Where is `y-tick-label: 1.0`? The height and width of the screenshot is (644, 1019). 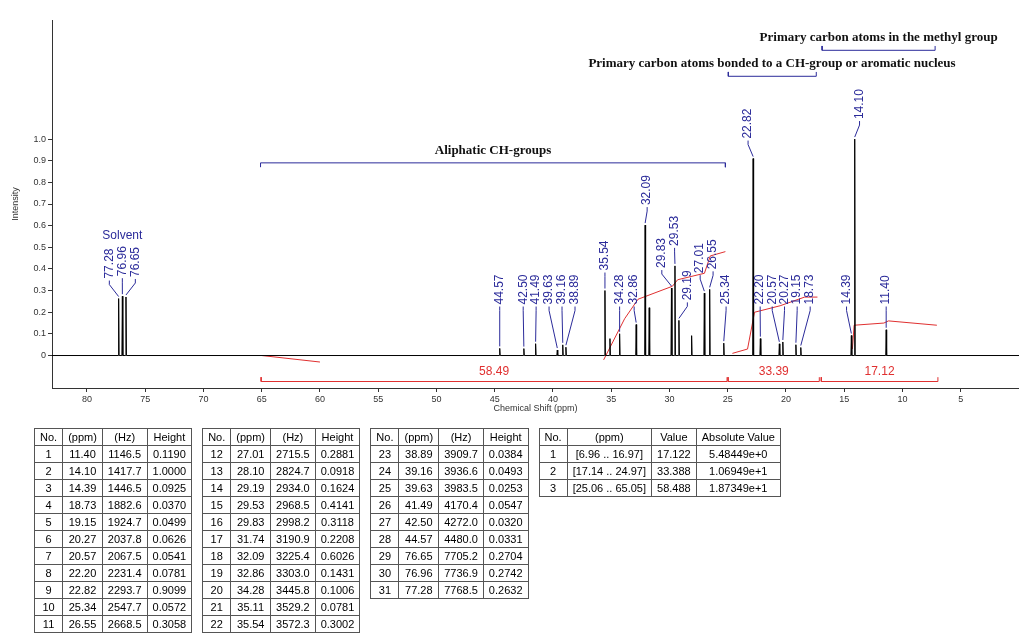
y-tick-label: 1.0 is located at coordinates (39, 138).